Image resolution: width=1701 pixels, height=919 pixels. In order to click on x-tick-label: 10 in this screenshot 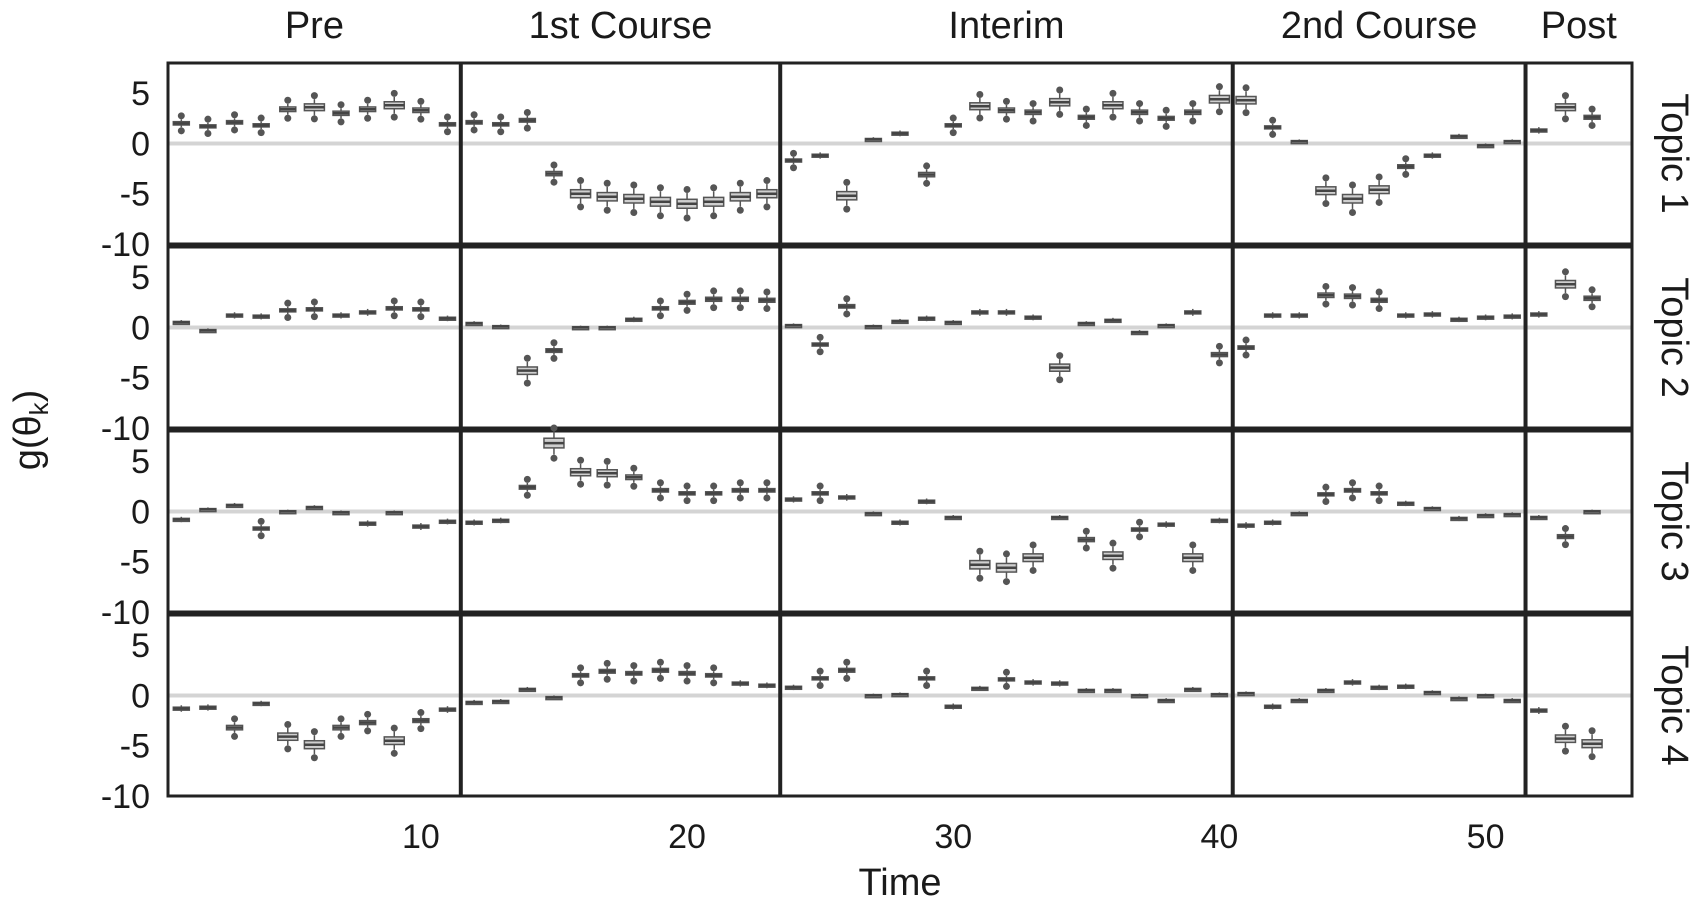, I will do `click(421, 837)`.